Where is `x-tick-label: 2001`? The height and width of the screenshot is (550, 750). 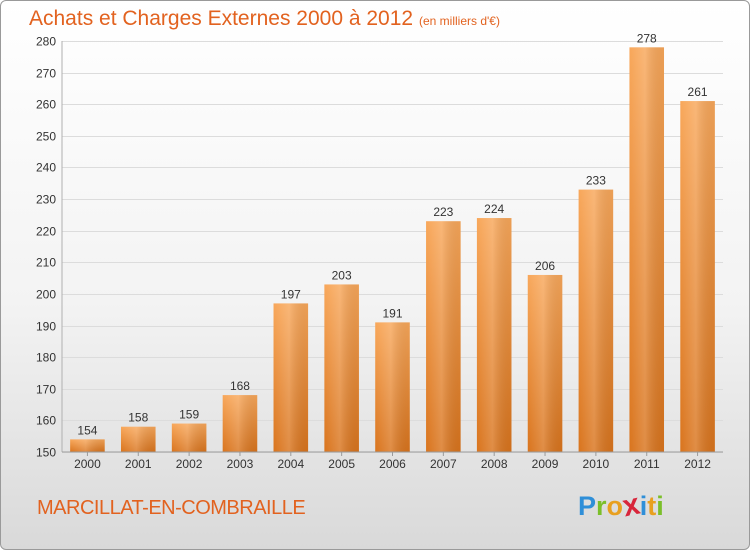
x-tick-label: 2001 is located at coordinates (138, 464).